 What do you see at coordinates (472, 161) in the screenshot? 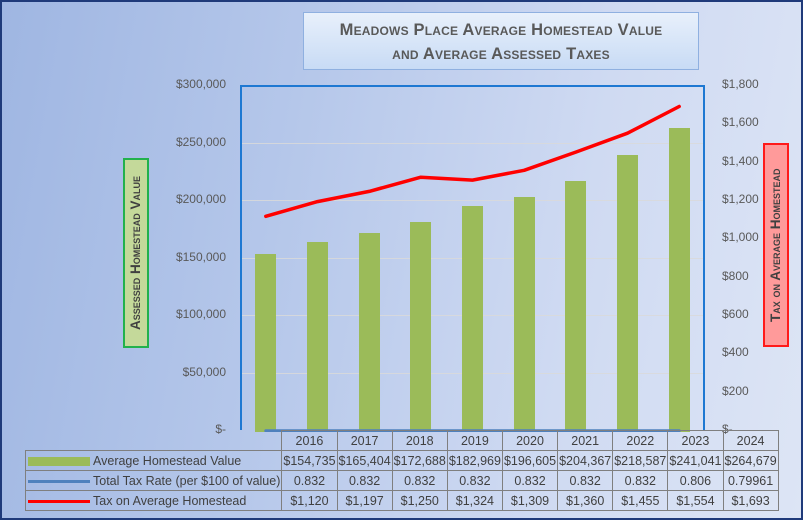
I see `tax-amount-line` at bounding box center [472, 161].